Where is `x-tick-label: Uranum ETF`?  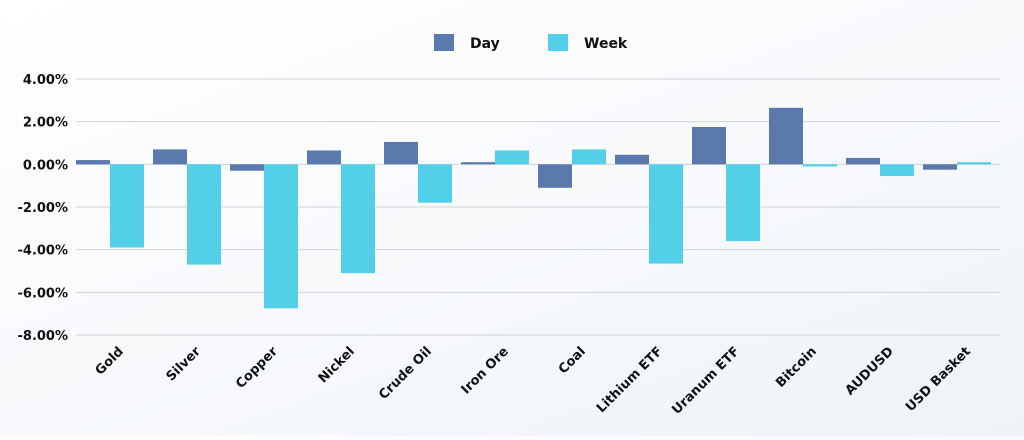 x-tick-label: Uranum ETF is located at coordinates (706, 381).